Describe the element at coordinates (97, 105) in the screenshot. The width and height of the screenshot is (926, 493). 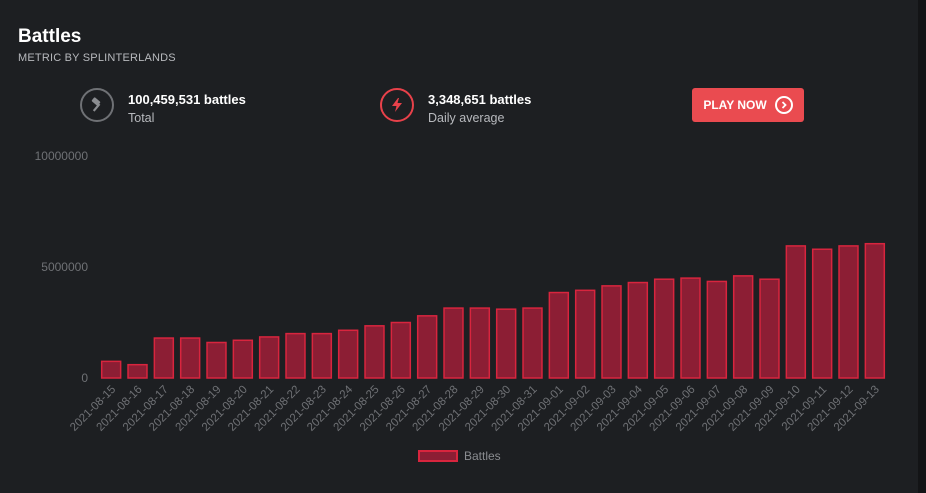
I see `hammer-icon` at that location.